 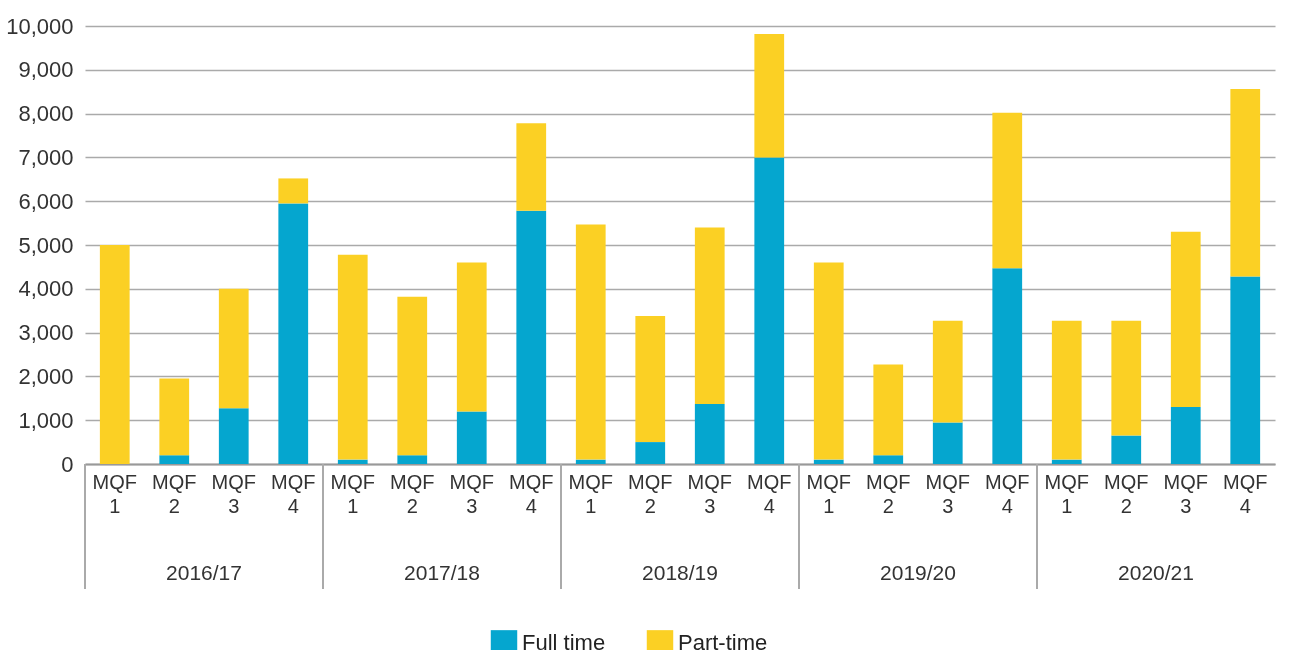 What do you see at coordinates (46, 376) in the screenshot?
I see `y-tick-label: 2,000` at bounding box center [46, 376].